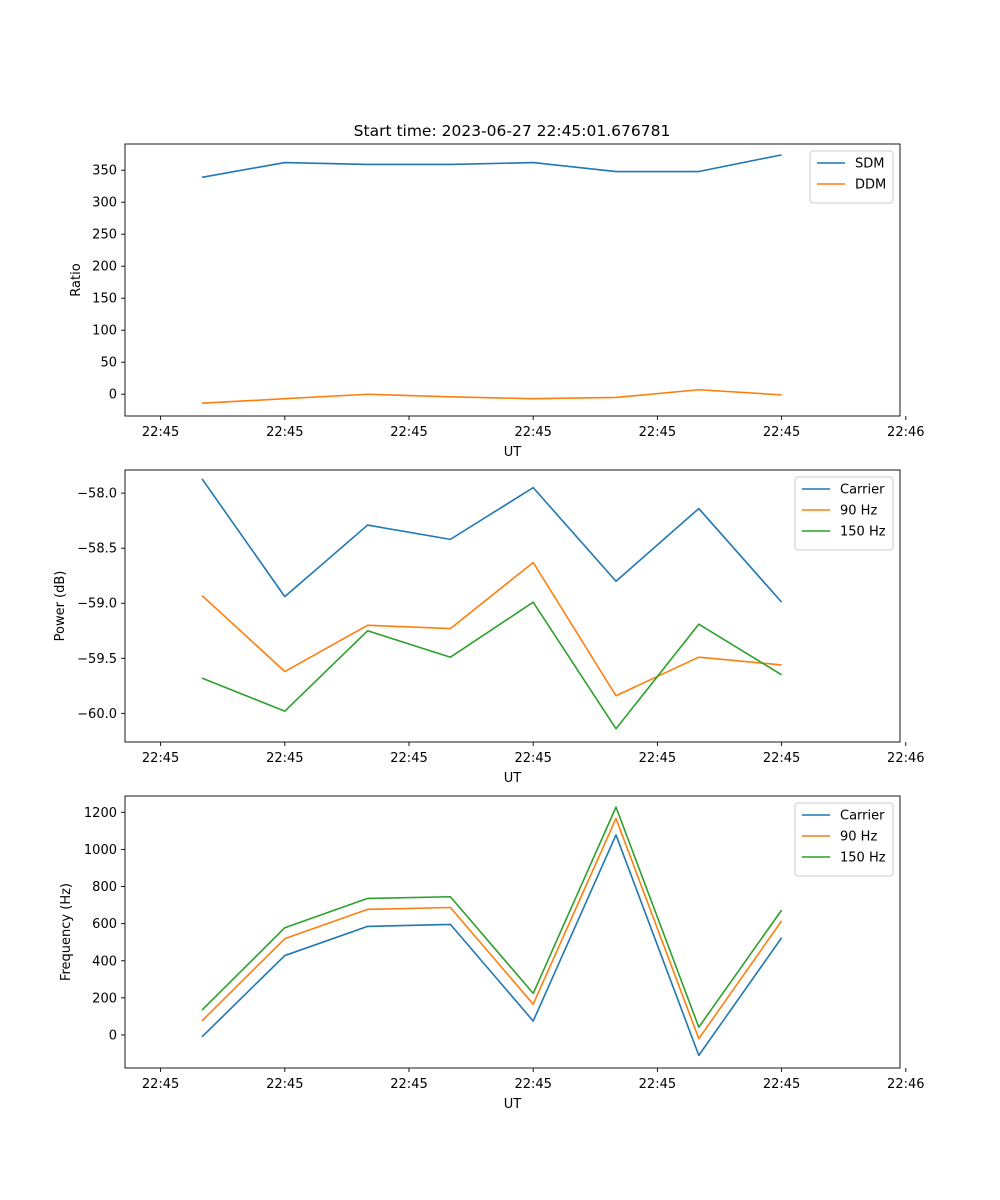 The width and height of the screenshot is (1000, 1200). What do you see at coordinates (97, 549) in the screenshot?
I see `y-tick-label: −58.5` at bounding box center [97, 549].